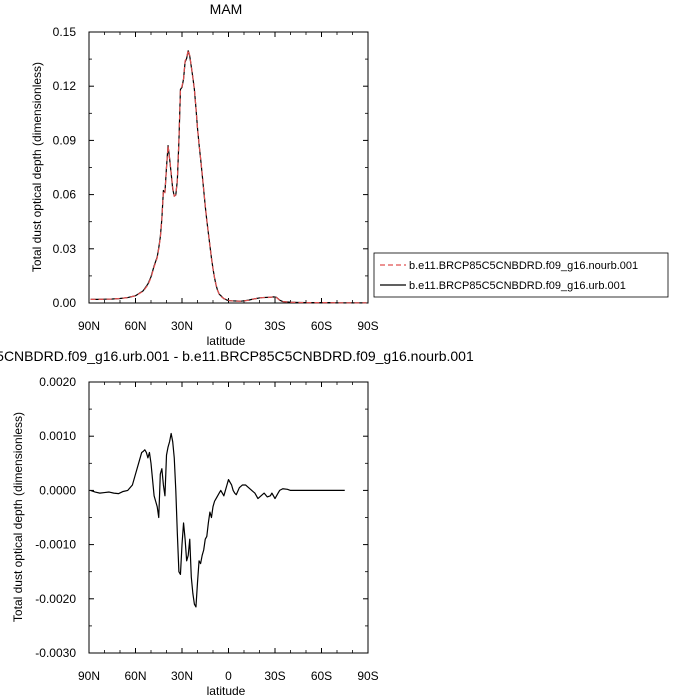 Image resolution: width=700 pixels, height=700 pixels. What do you see at coordinates (182, 676) in the screenshot?
I see `bottom-x-tick-label: 30N` at bounding box center [182, 676].